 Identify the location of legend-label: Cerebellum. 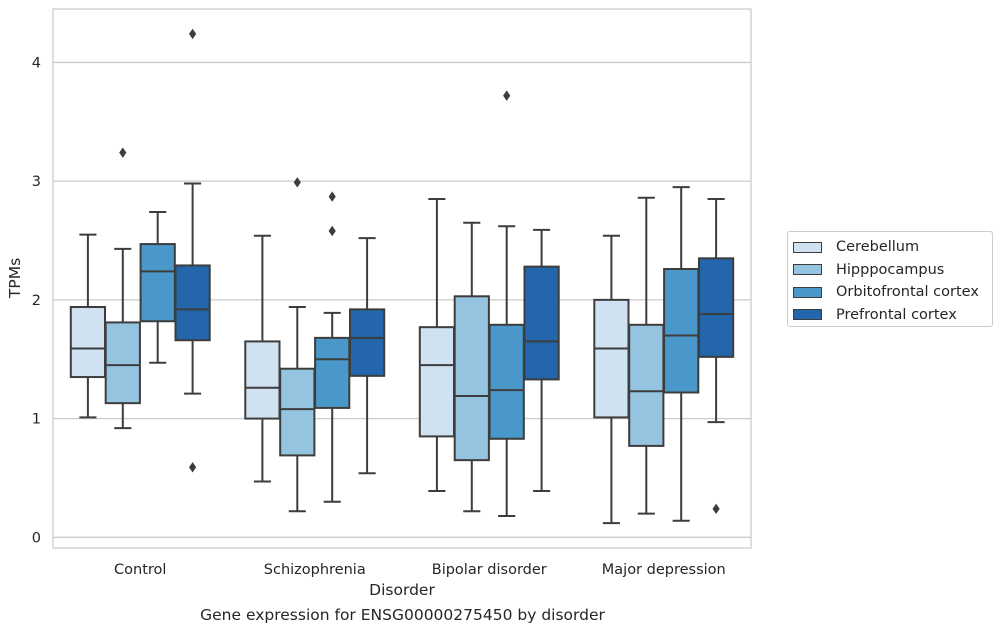
(878, 247).